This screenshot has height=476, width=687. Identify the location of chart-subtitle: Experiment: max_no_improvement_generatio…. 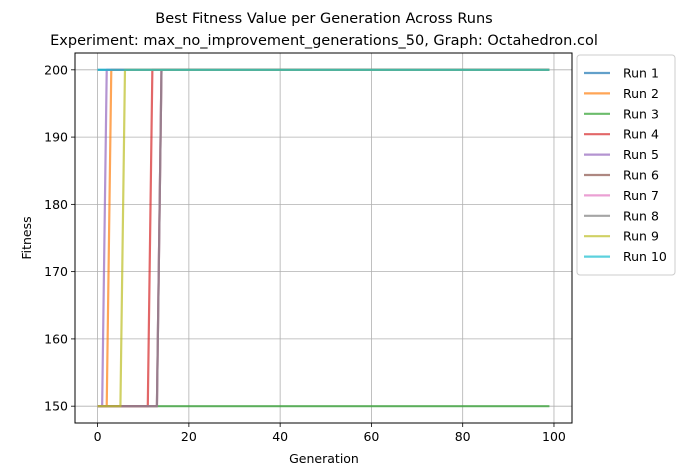
(324, 41).